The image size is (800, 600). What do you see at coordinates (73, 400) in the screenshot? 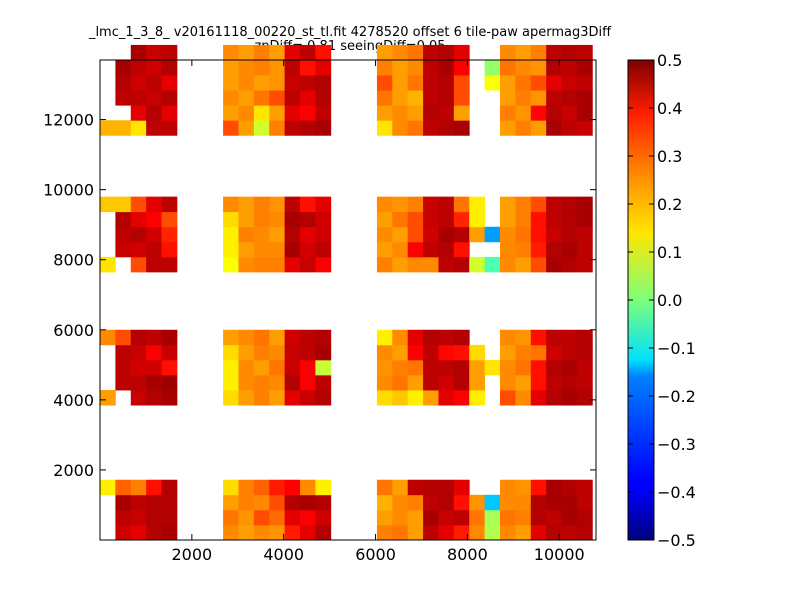
I see `y-tick-label: 4000` at bounding box center [73, 400].